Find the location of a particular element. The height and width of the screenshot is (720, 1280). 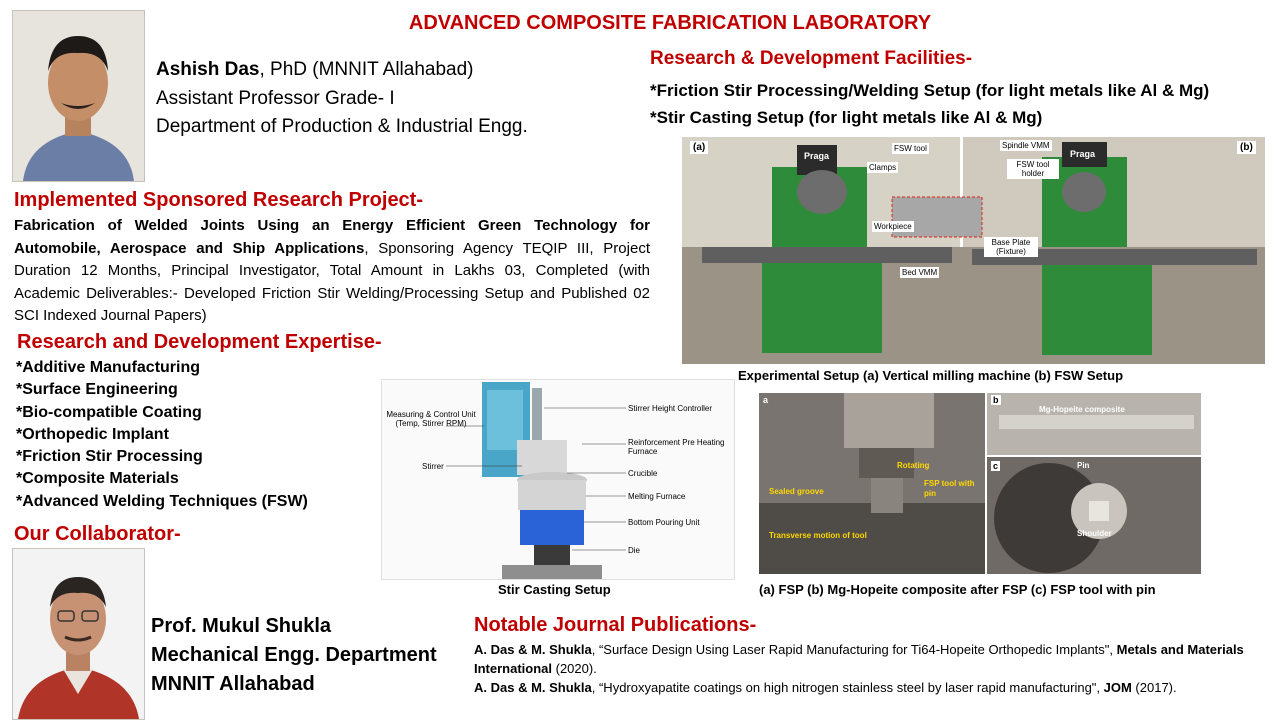

fsw-label-baseplate: Base Plate (Fixture) is located at coordinates (1011, 247).